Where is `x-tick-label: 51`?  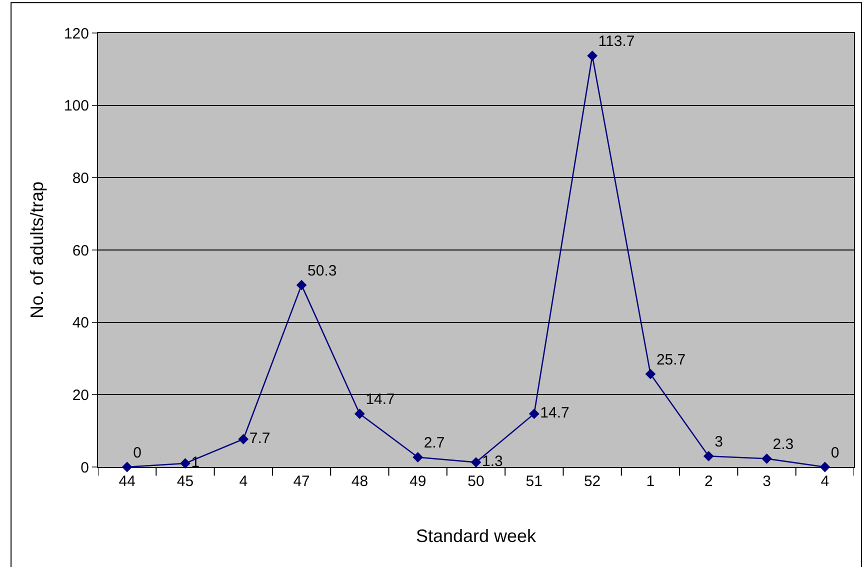
x-tick-label: 51 is located at coordinates (534, 481).